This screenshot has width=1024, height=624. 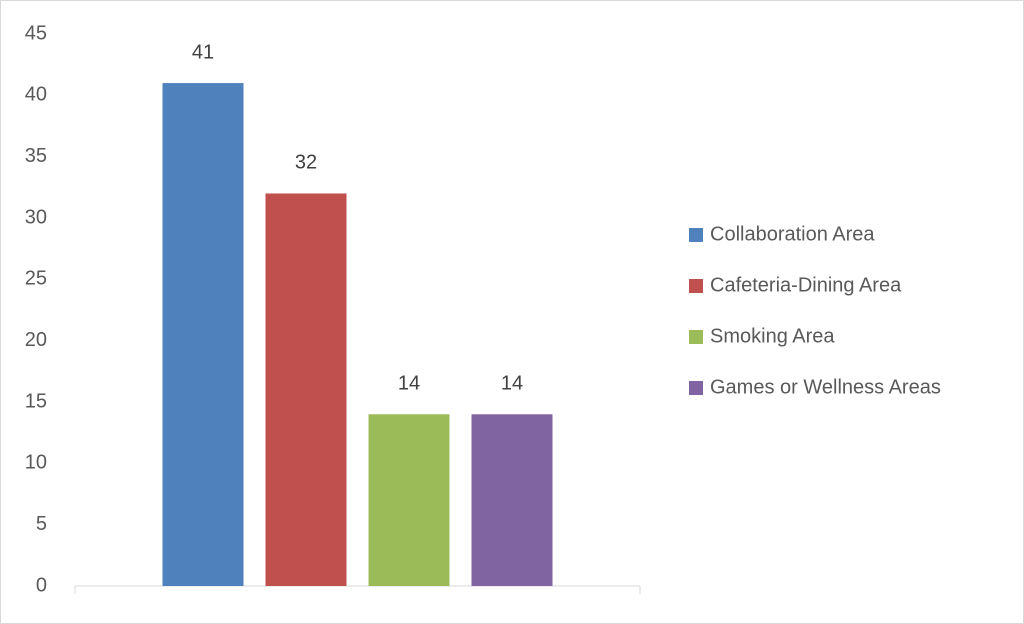 What do you see at coordinates (41, 524) in the screenshot?
I see `y-tick-label: 5` at bounding box center [41, 524].